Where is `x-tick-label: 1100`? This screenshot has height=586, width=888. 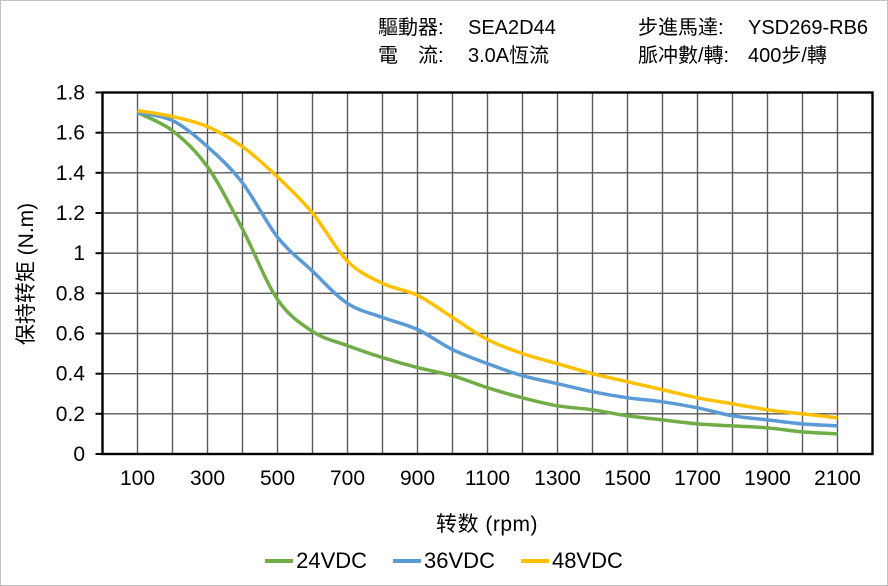 x-tick-label: 1100 is located at coordinates (487, 478).